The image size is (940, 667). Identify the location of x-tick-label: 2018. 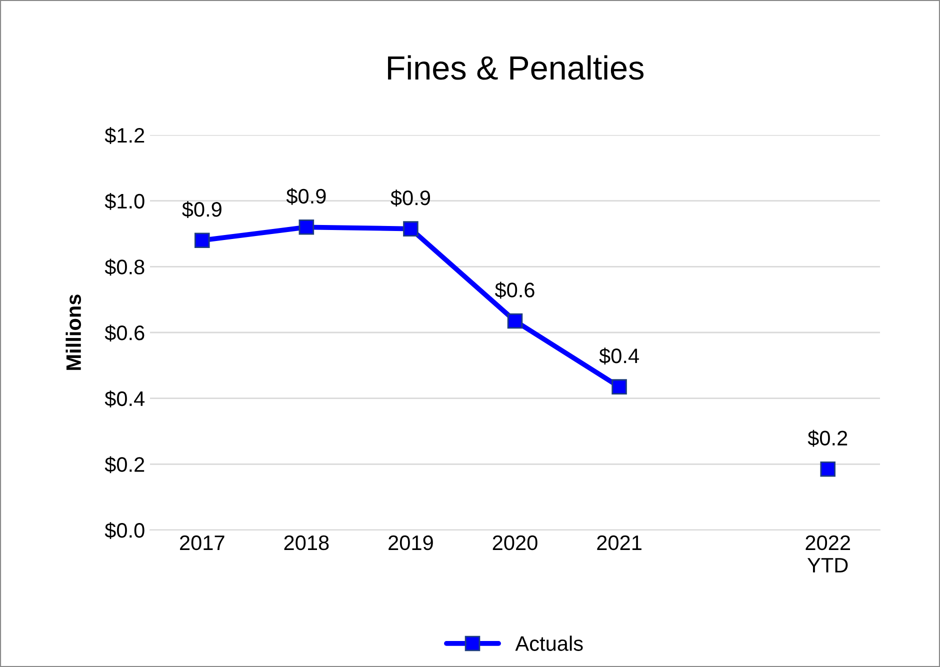
(306, 542).